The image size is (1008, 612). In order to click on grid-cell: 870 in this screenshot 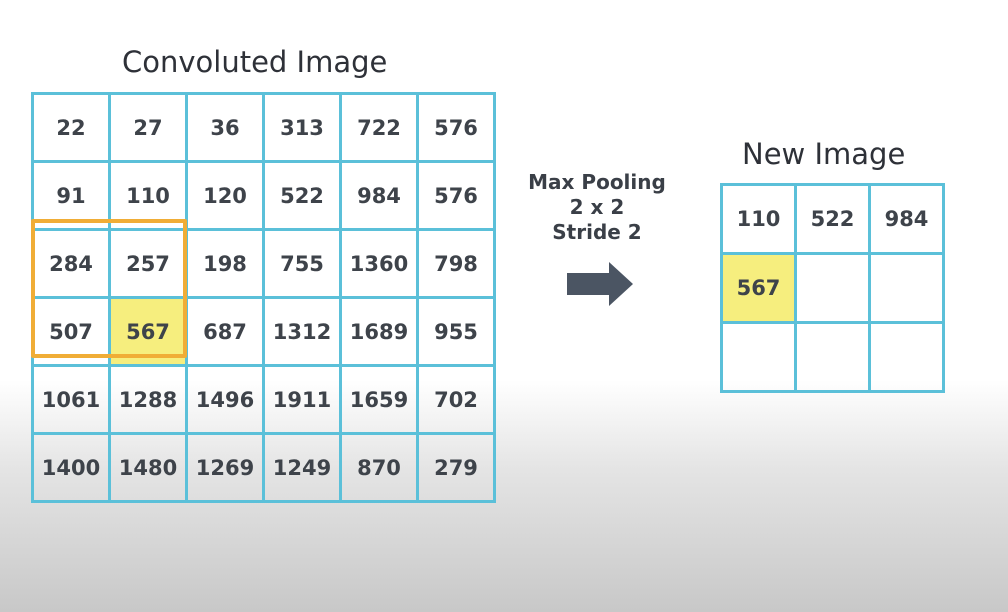, I will do `click(379, 467)`.